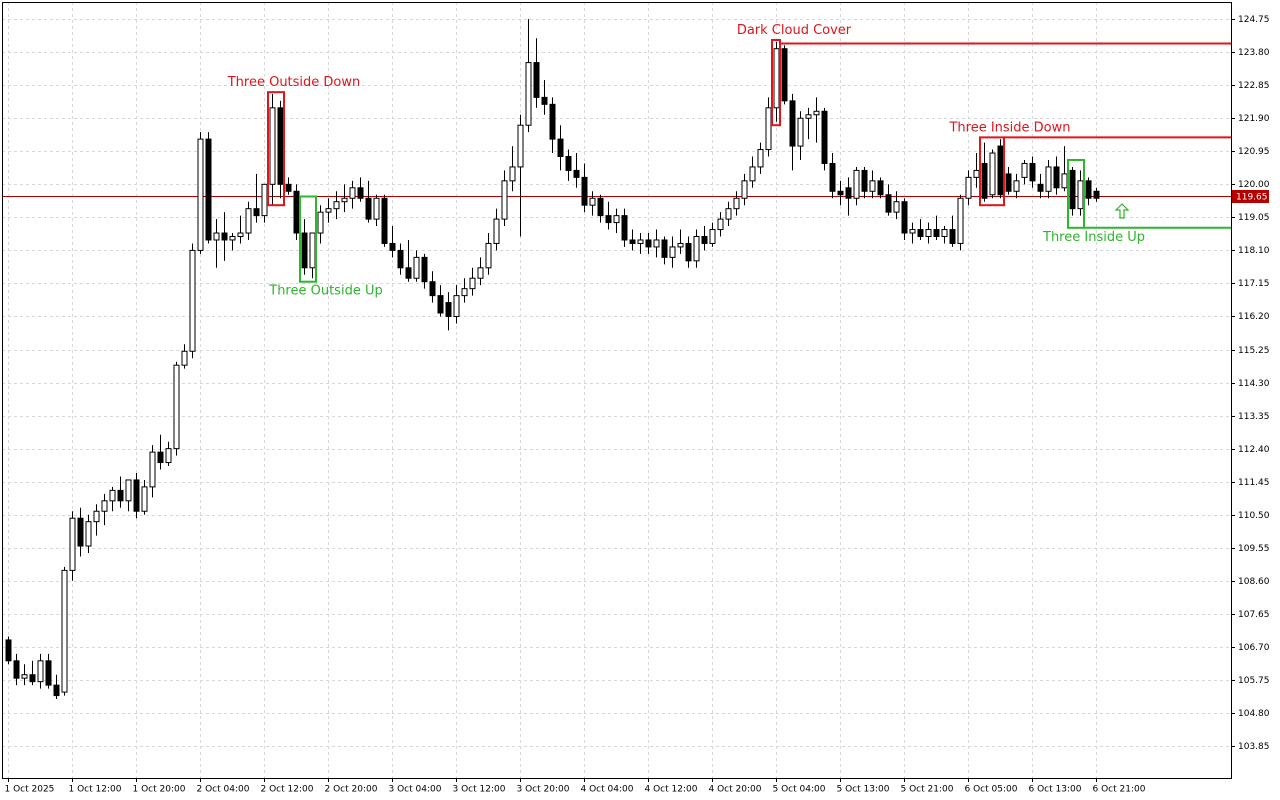  I want to click on x-tick-label: 5 Oct 13:00, so click(863, 790).